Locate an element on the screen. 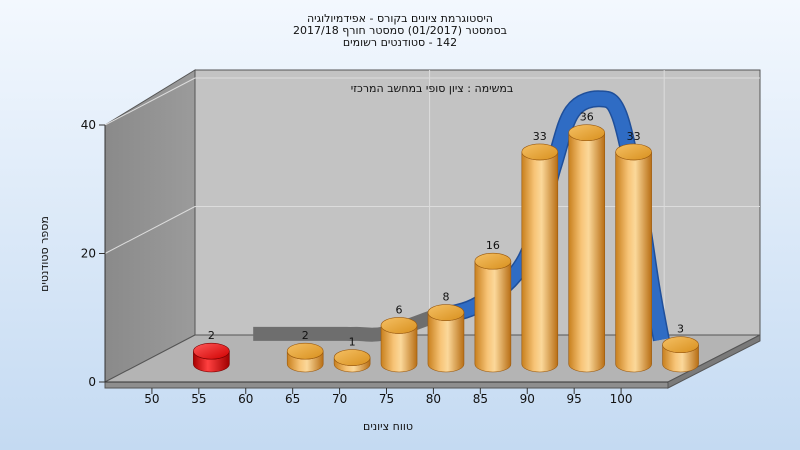 The height and width of the screenshot is (450, 800). x-tick-label: 95 is located at coordinates (574, 399).